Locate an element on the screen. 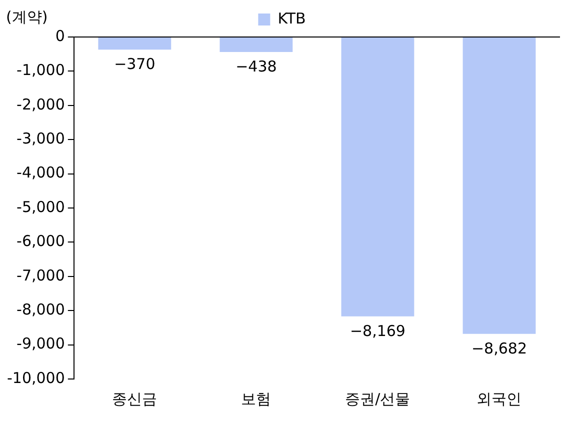 The height and width of the screenshot is (425, 566). y-tick-label: -3,000 is located at coordinates (40, 138).